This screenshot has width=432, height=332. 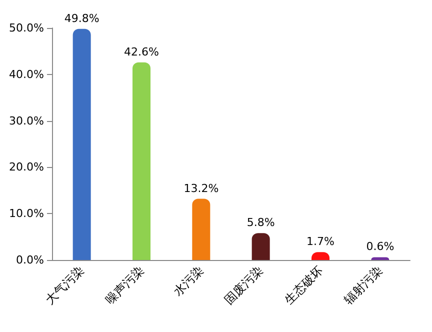 What do you see at coordinates (188, 280) in the screenshot?
I see `x-tick-label: 水污染` at bounding box center [188, 280].